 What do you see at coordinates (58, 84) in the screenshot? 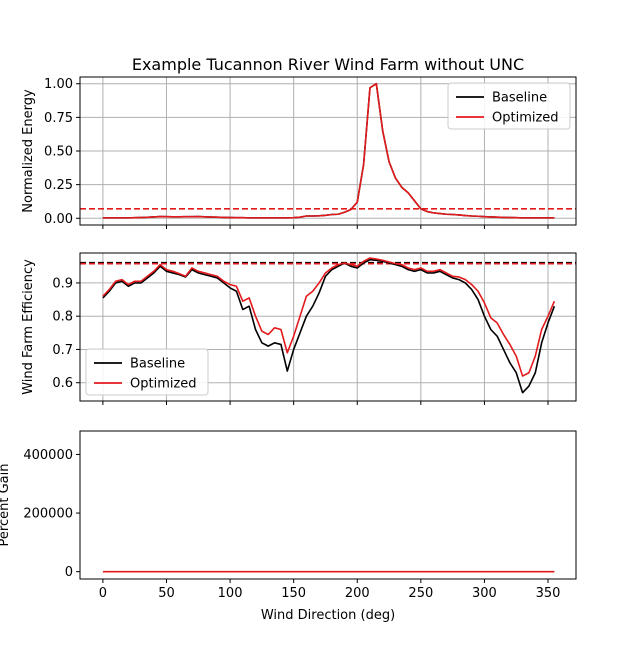
I see `energy-y-tick-label: 1.00` at bounding box center [58, 84].